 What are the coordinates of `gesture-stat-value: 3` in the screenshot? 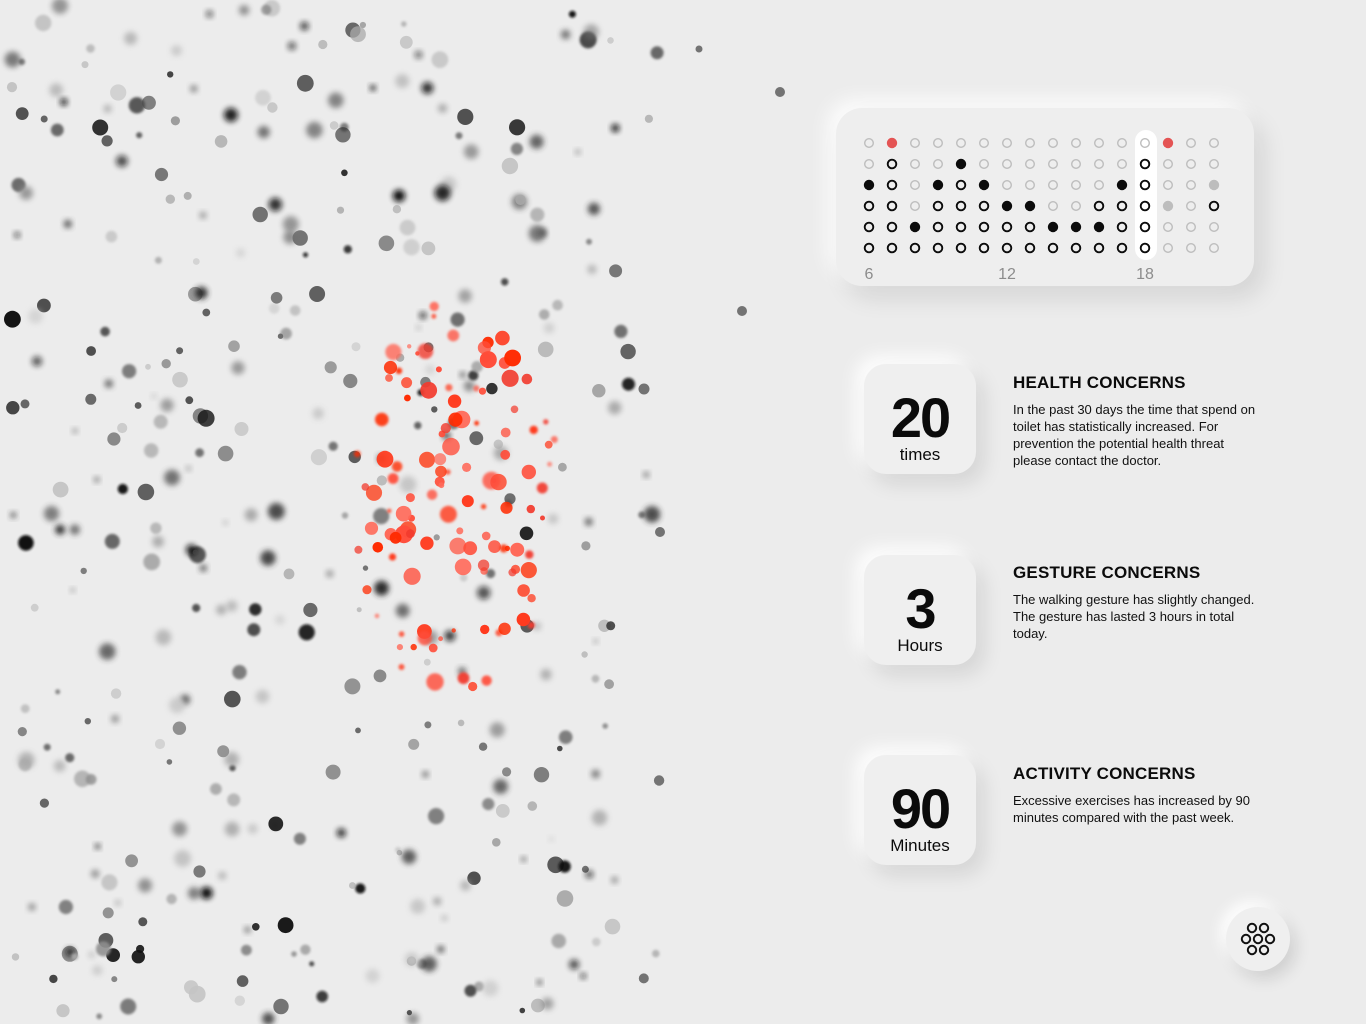 It's located at (920, 608).